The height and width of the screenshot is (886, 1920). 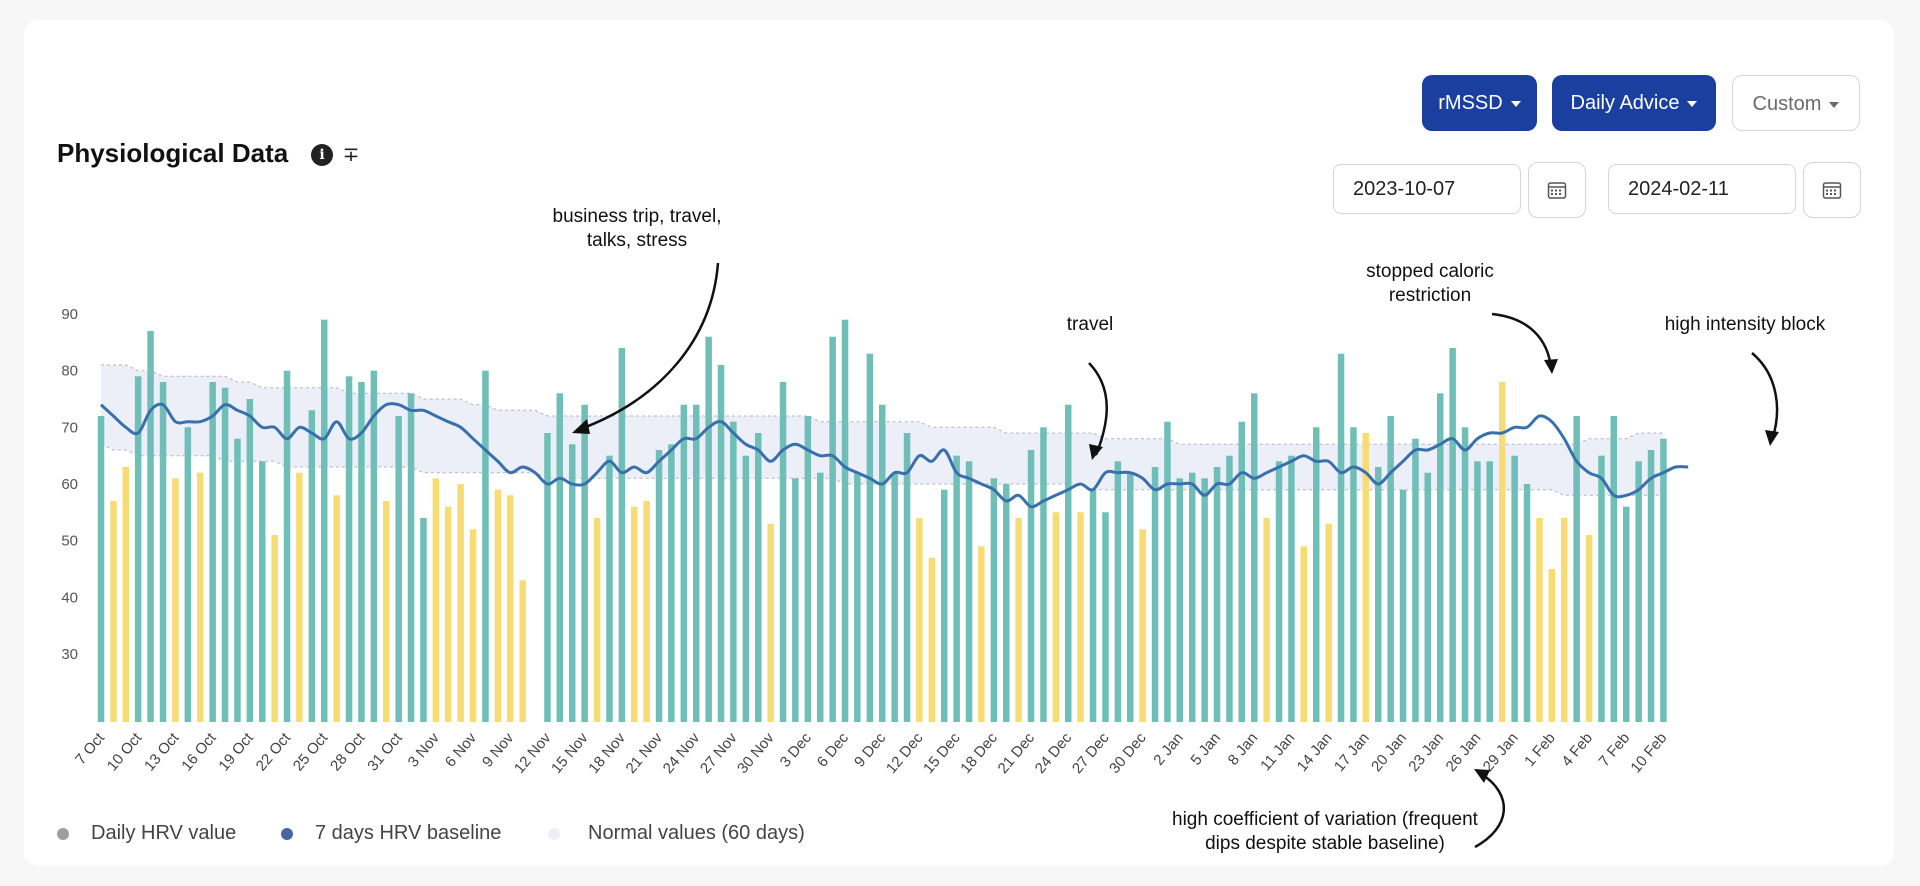 I want to click on annotation-caloric: stopped caloric restriction, so click(x=1430, y=284).